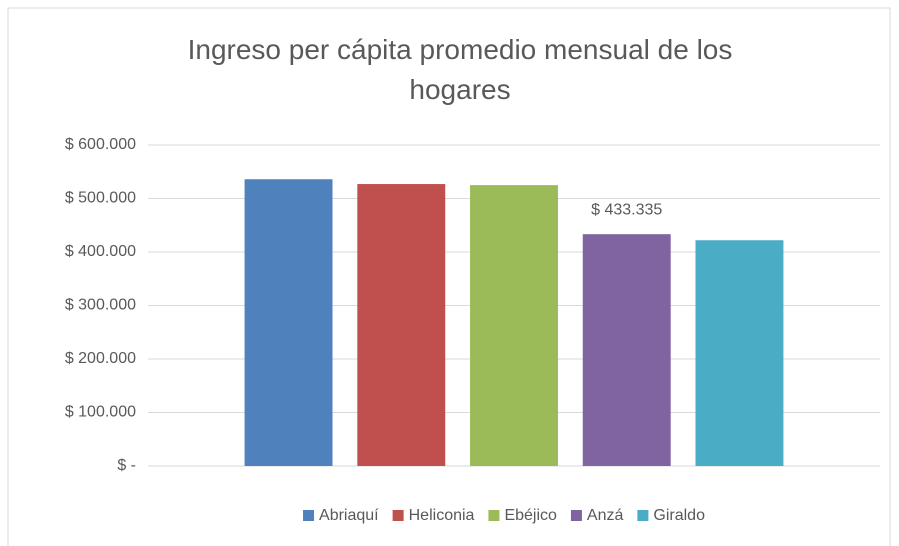 Image resolution: width=899 pixels, height=546 pixels. Describe the element at coordinates (349, 515) in the screenshot. I see `legend-label: Abriaquí` at that location.